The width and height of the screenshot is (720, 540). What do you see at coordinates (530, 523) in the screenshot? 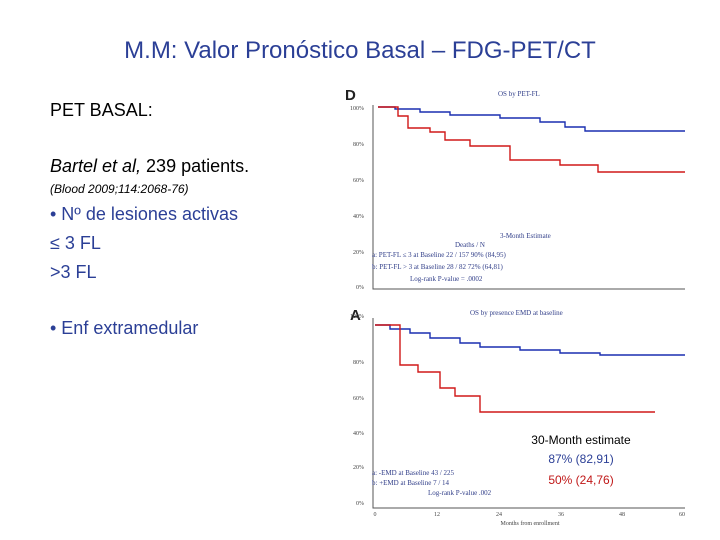
I see `x-axis-title: Months from enrollment` at bounding box center [530, 523].